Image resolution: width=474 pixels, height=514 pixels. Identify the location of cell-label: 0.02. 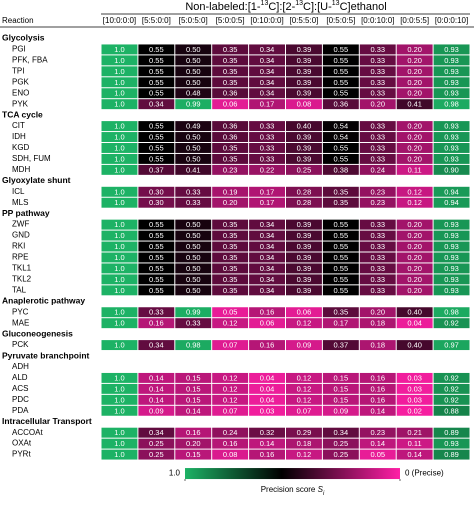
(414, 410).